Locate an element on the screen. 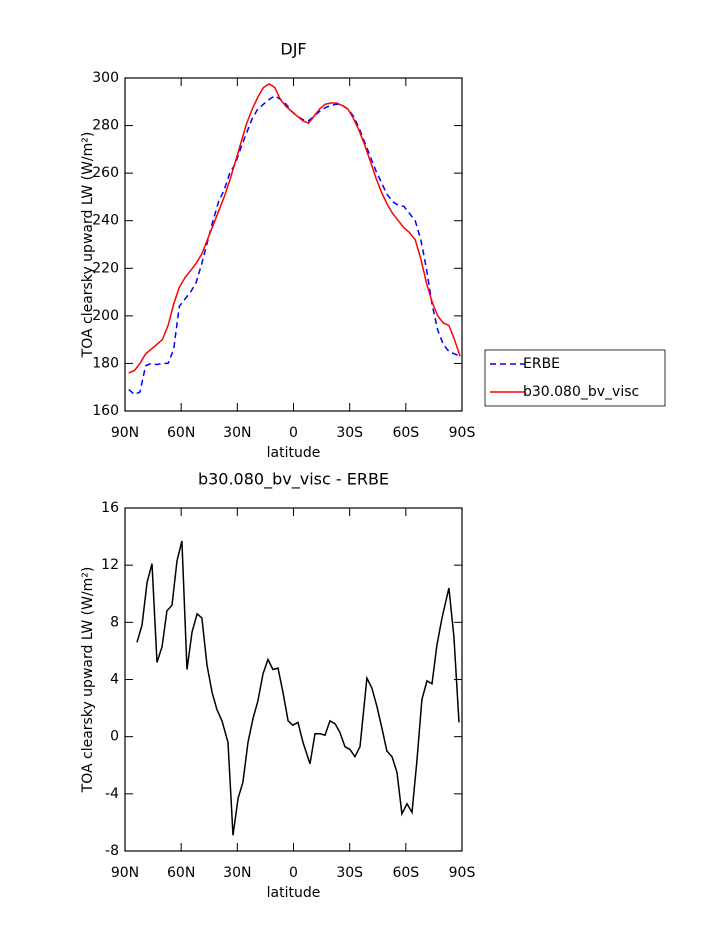  y-tick-label: -4 is located at coordinates (112, 794).